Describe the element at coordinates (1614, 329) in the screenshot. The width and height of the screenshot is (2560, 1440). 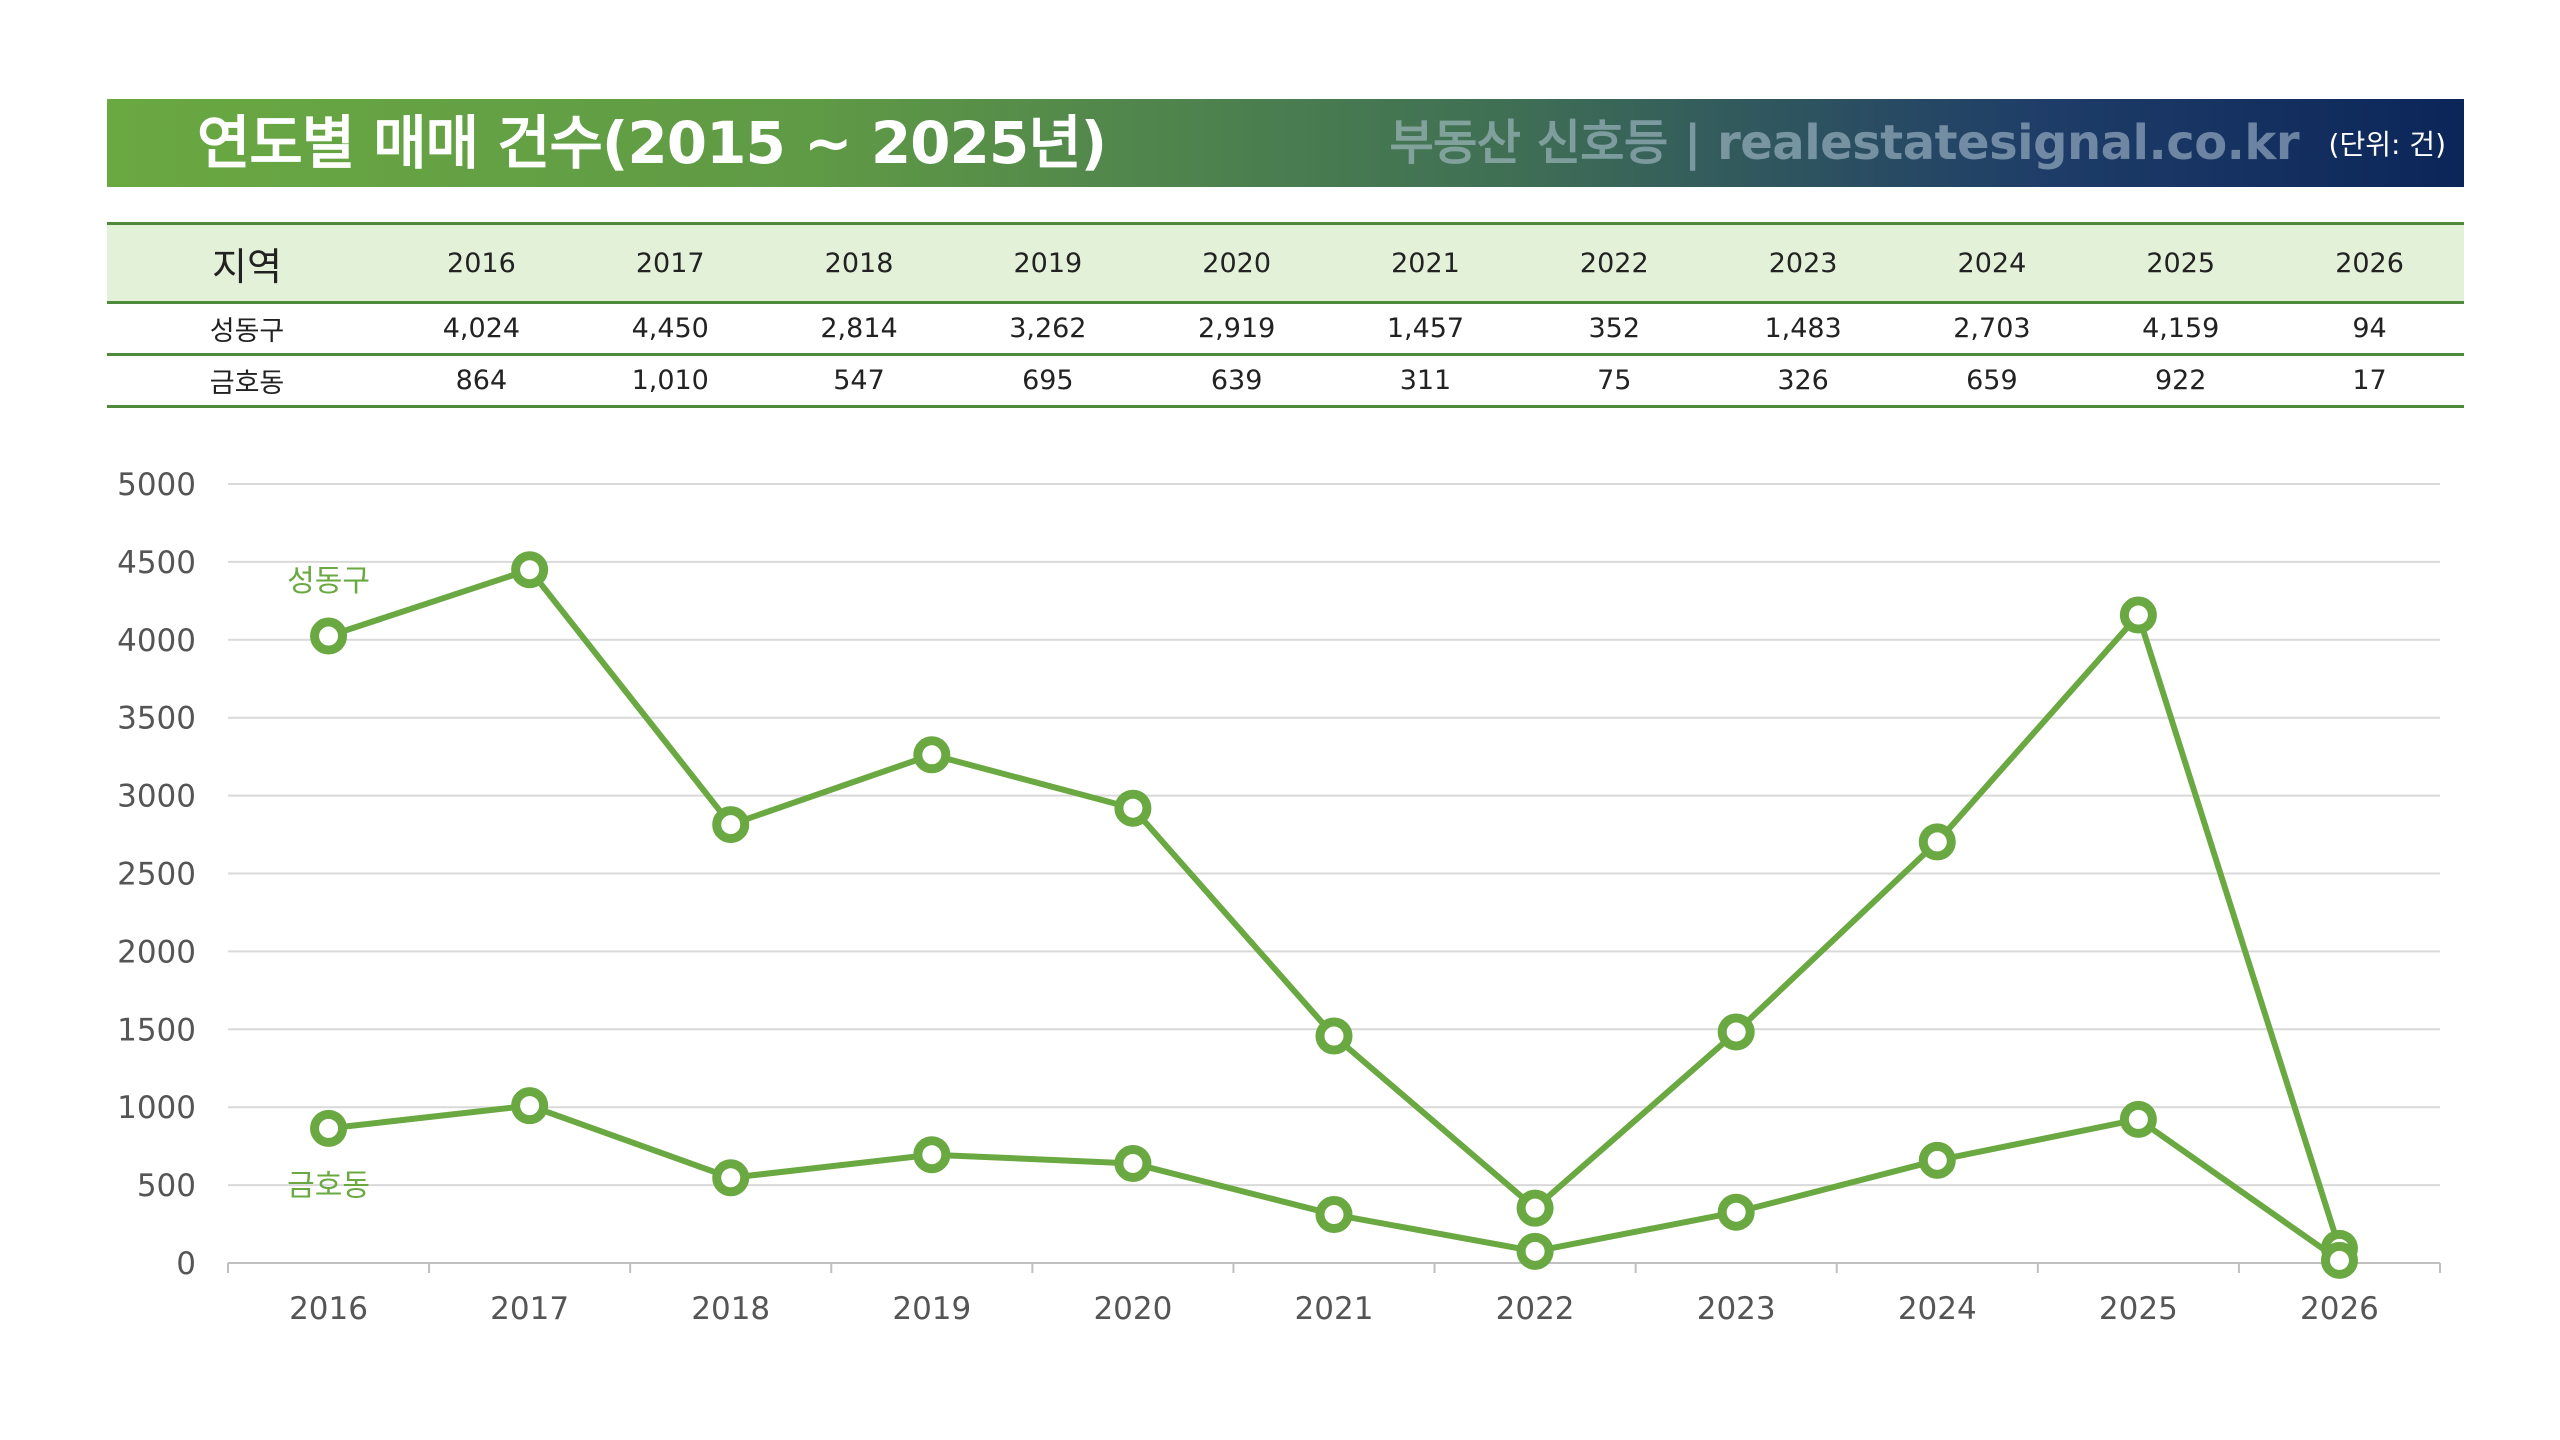
I see `value-cell: 352` at that location.